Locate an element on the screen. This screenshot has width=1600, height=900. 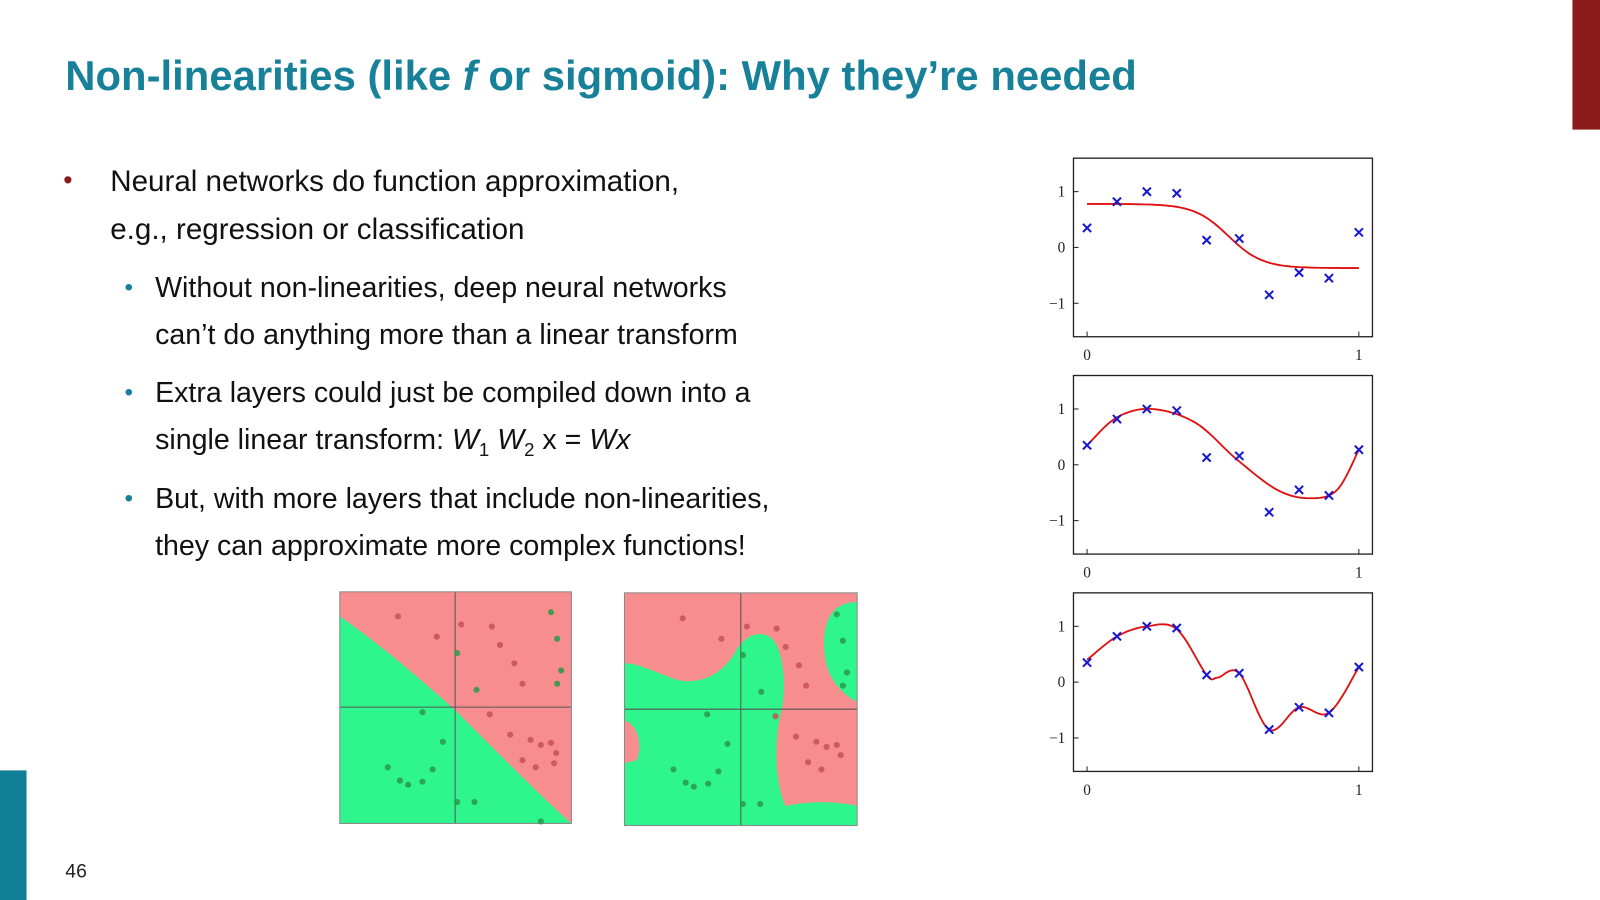
bullet-text: e.g., regression or classification is located at coordinates (317, 229).